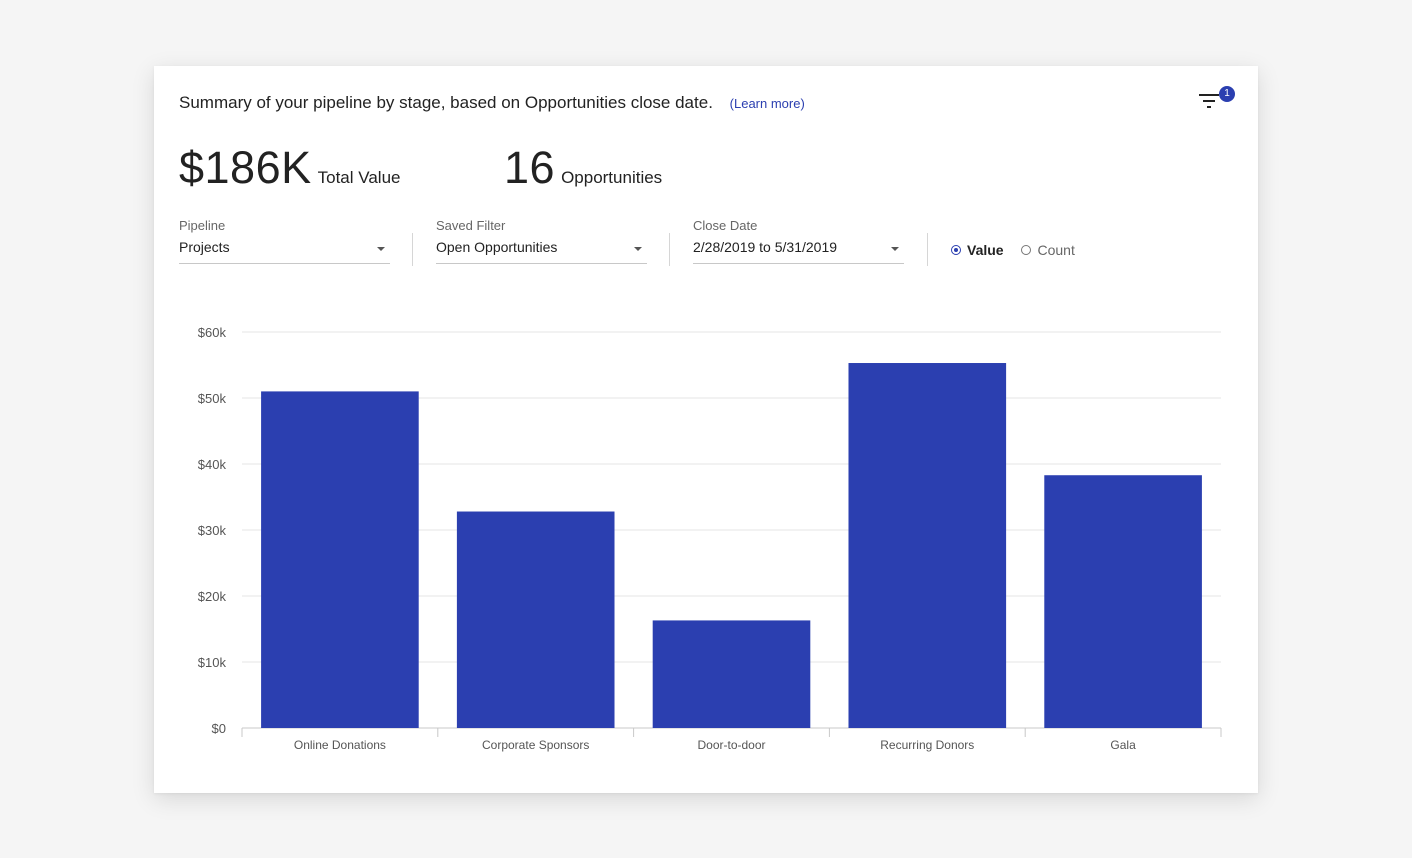 This screenshot has width=1412, height=858. What do you see at coordinates (340, 559) in the screenshot?
I see `bar-online-donations` at bounding box center [340, 559].